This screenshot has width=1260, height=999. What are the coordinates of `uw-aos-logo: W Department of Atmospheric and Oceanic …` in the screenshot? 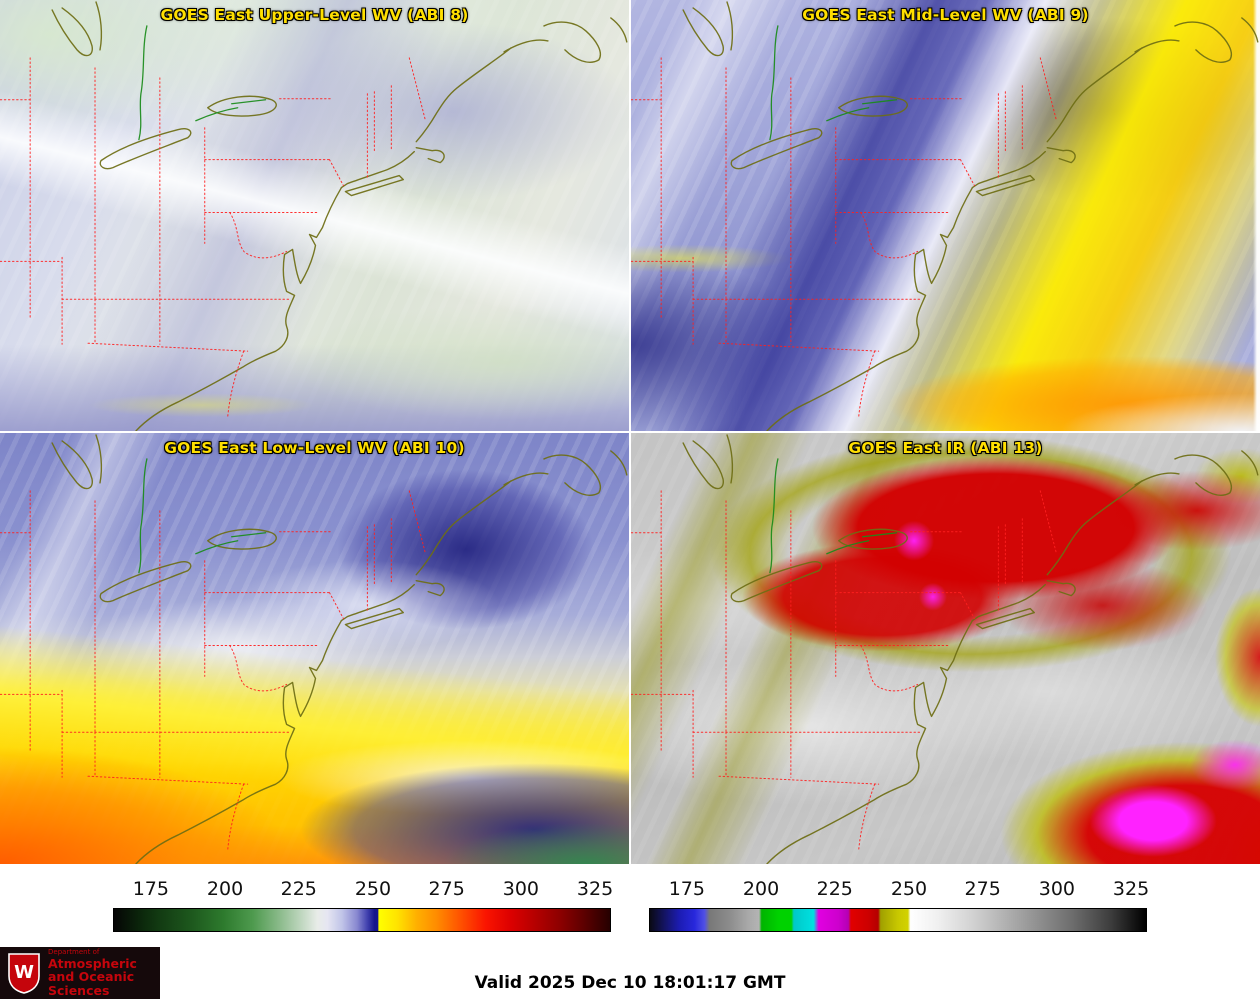 It's located at (80, 973).